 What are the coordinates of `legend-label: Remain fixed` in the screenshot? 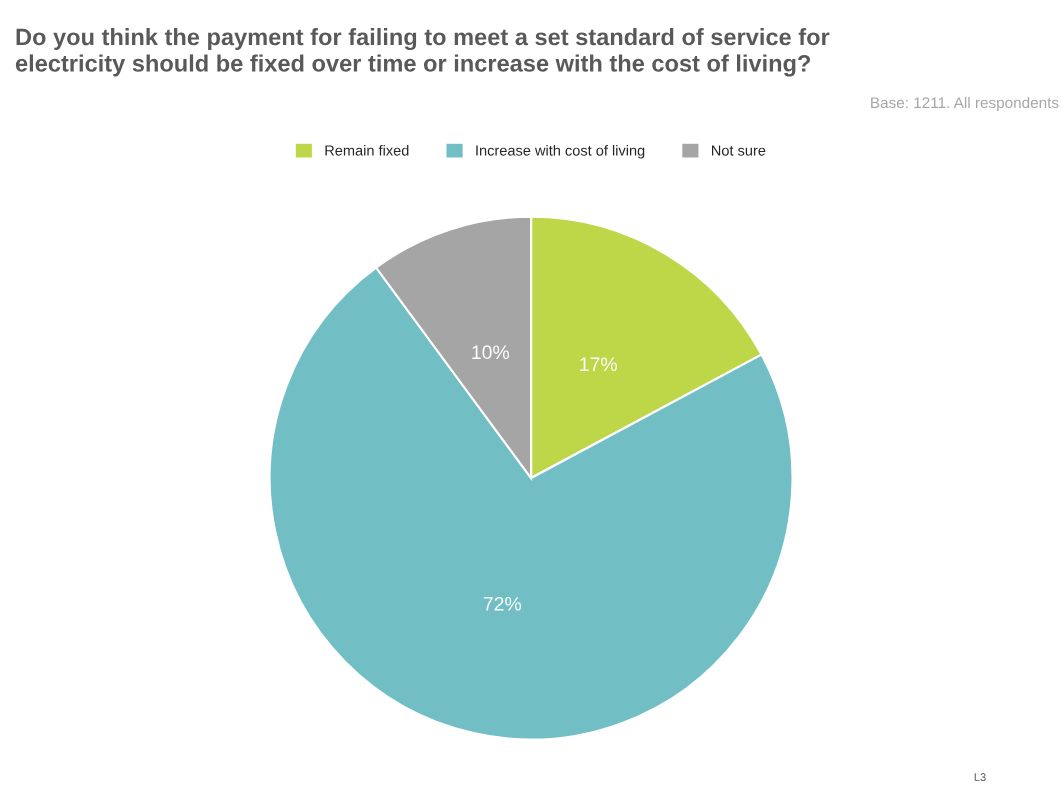 It's located at (367, 150).